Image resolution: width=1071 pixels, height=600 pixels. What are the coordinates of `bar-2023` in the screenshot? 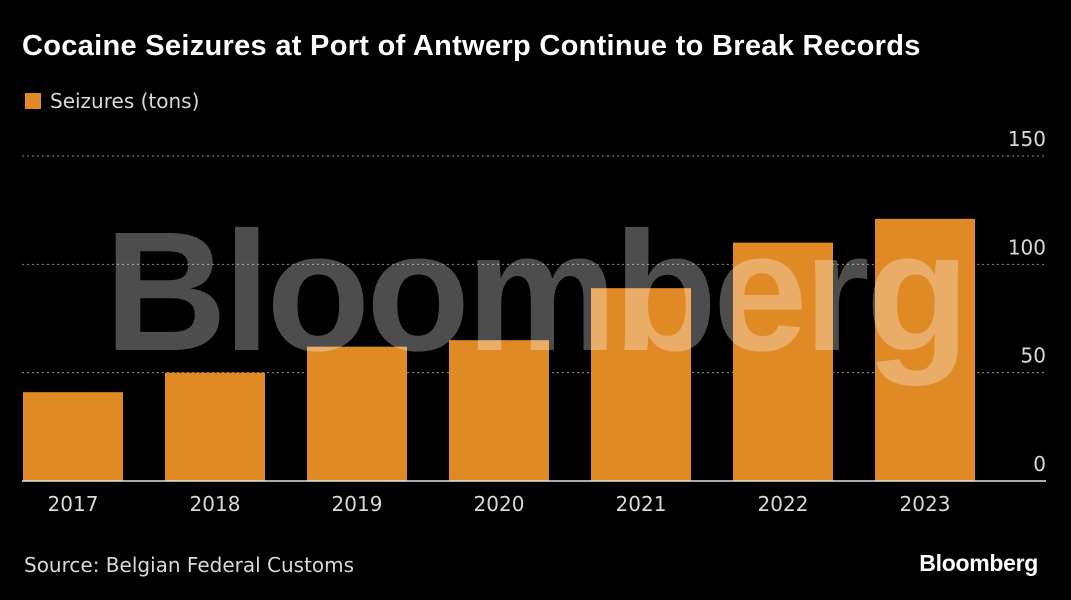 It's located at (925, 350).